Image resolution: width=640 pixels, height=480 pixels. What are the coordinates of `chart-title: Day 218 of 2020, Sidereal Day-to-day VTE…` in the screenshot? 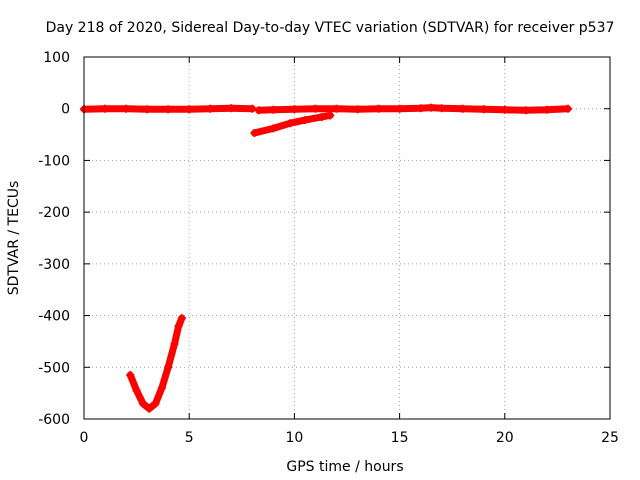 It's located at (330, 28).